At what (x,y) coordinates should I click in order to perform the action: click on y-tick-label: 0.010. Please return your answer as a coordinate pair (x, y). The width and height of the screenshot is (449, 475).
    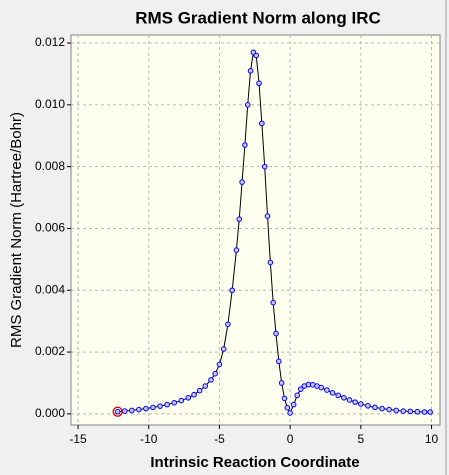
    Looking at the image, I should click on (50, 104).